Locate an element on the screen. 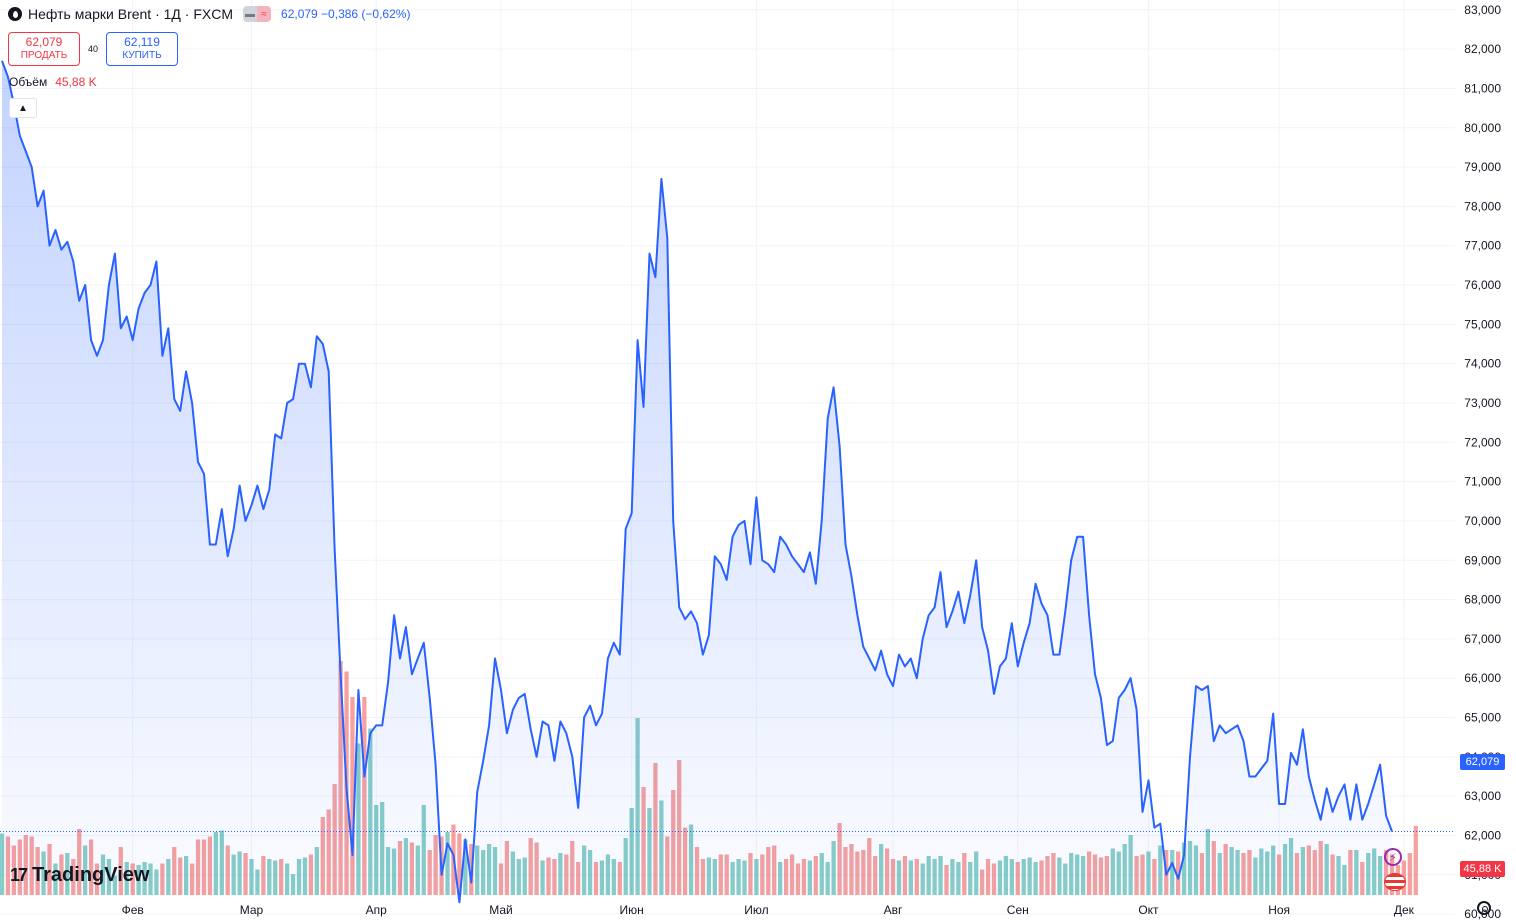 The image size is (1516, 920). time-axis: Фев Мар Апр Май Июн Июл Авг Сен Окт Ноя Дек is located at coordinates (768, 910).